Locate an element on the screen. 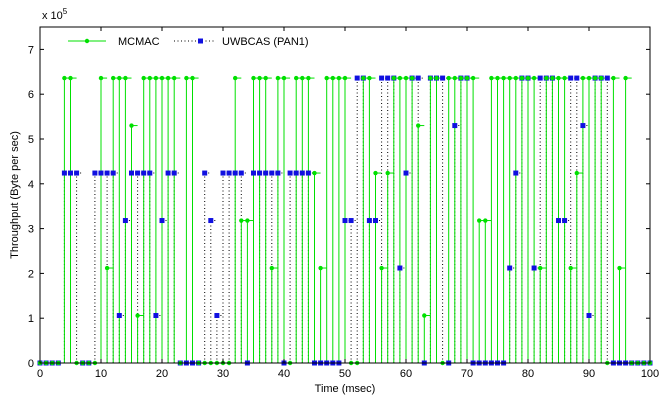  y-axis-label: Throughput (Byte per sec) is located at coordinates (15, 195).